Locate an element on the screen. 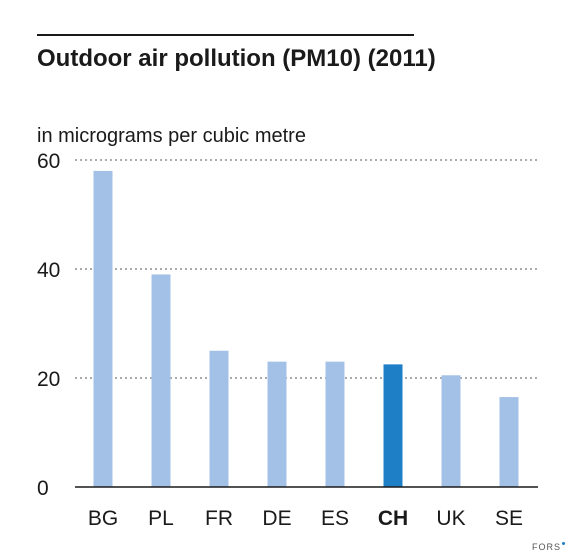 This screenshot has width=575, height=560. bar-se is located at coordinates (509, 442).